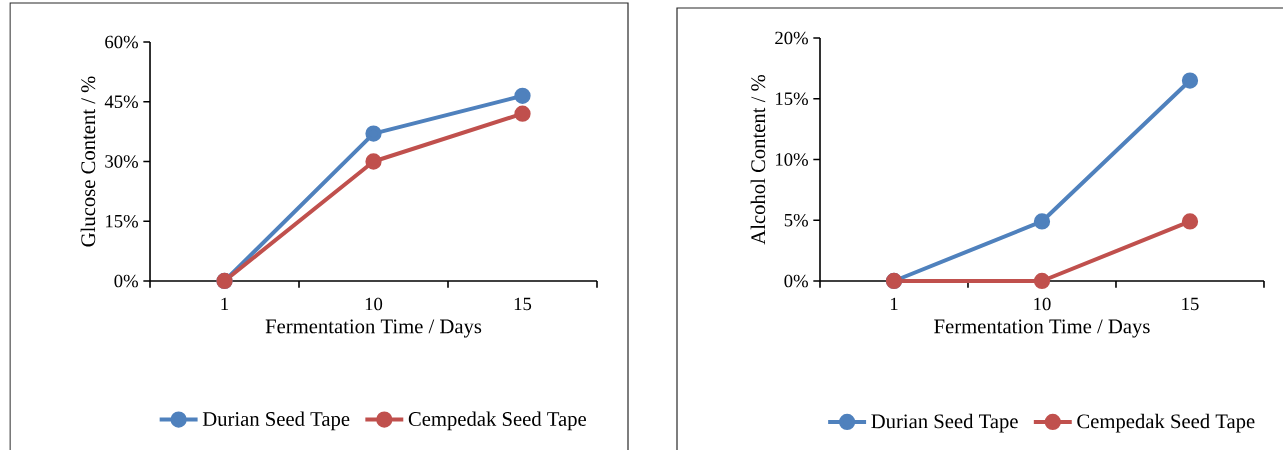 The height and width of the screenshot is (450, 1283). I want to click on y-axis-title: Glucose Content / %, so click(88, 161).